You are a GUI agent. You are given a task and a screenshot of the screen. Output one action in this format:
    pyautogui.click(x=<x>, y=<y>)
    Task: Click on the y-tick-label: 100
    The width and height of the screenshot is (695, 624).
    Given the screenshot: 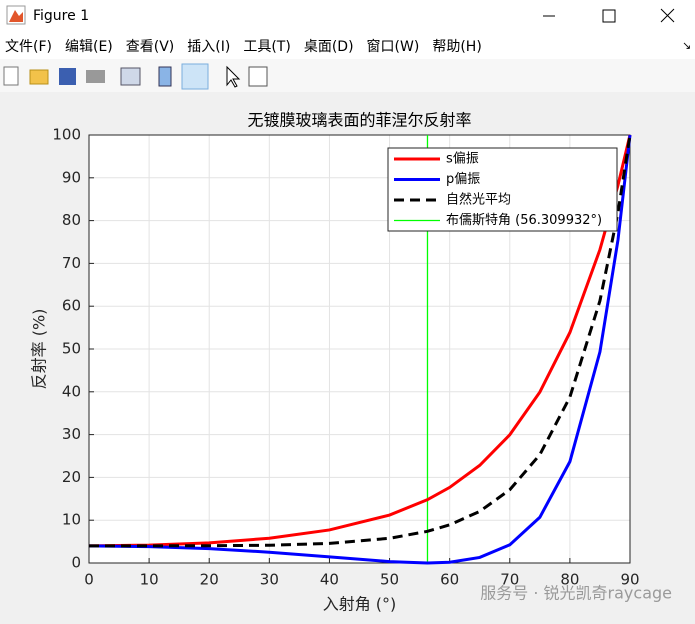 What is the action you would take?
    pyautogui.click(x=66, y=135)
    